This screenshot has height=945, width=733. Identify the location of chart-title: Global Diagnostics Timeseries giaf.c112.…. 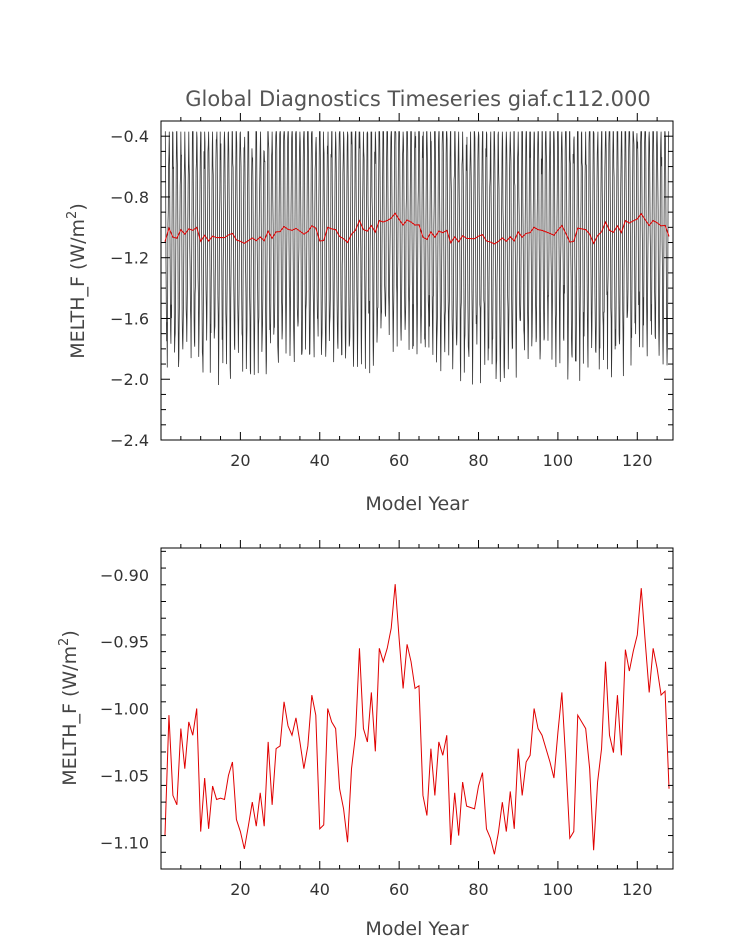
(417, 99).